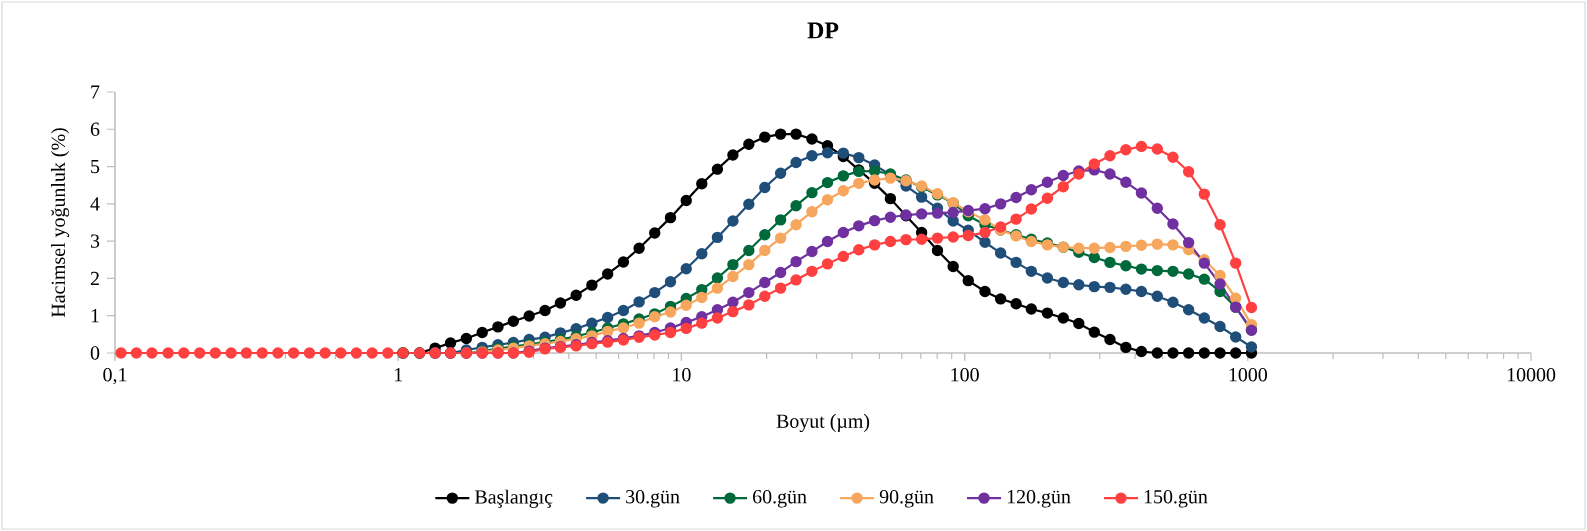 This screenshot has width=1587, height=531. What do you see at coordinates (94, 278) in the screenshot?
I see `y-tick-label: 2` at bounding box center [94, 278].